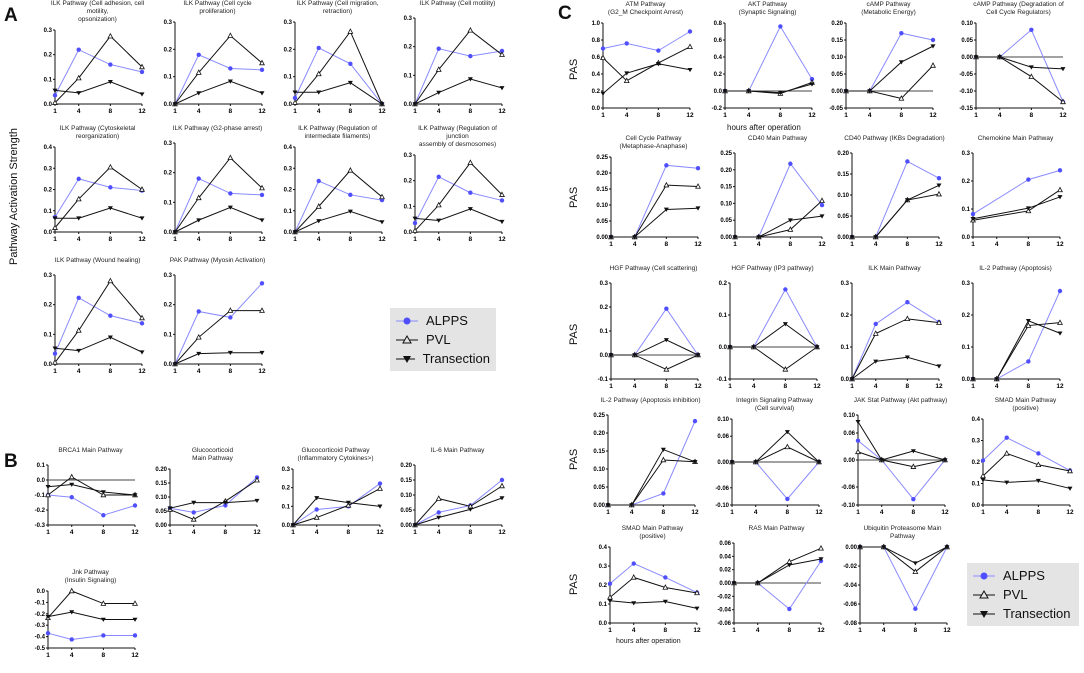  I want to click on chart-title: ILK Main Pathway, so click(894, 268).